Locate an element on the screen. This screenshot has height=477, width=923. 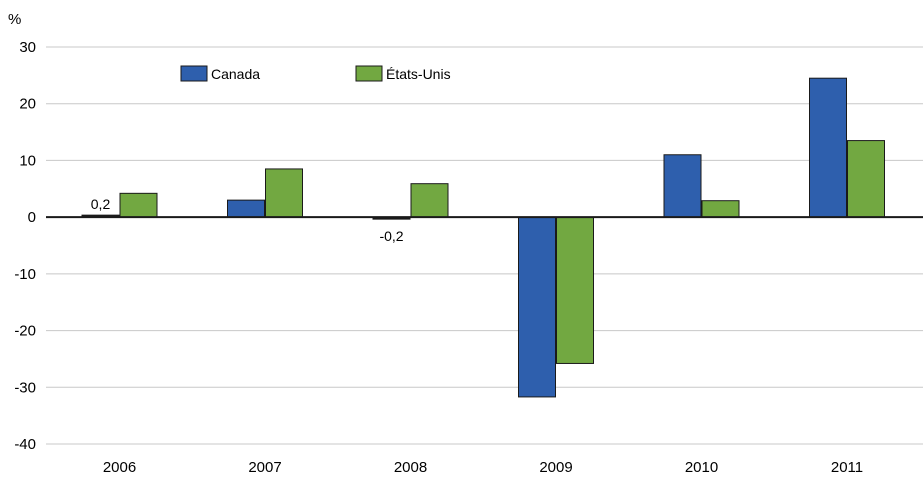
bar-tatsunis-2006 is located at coordinates (138, 205).